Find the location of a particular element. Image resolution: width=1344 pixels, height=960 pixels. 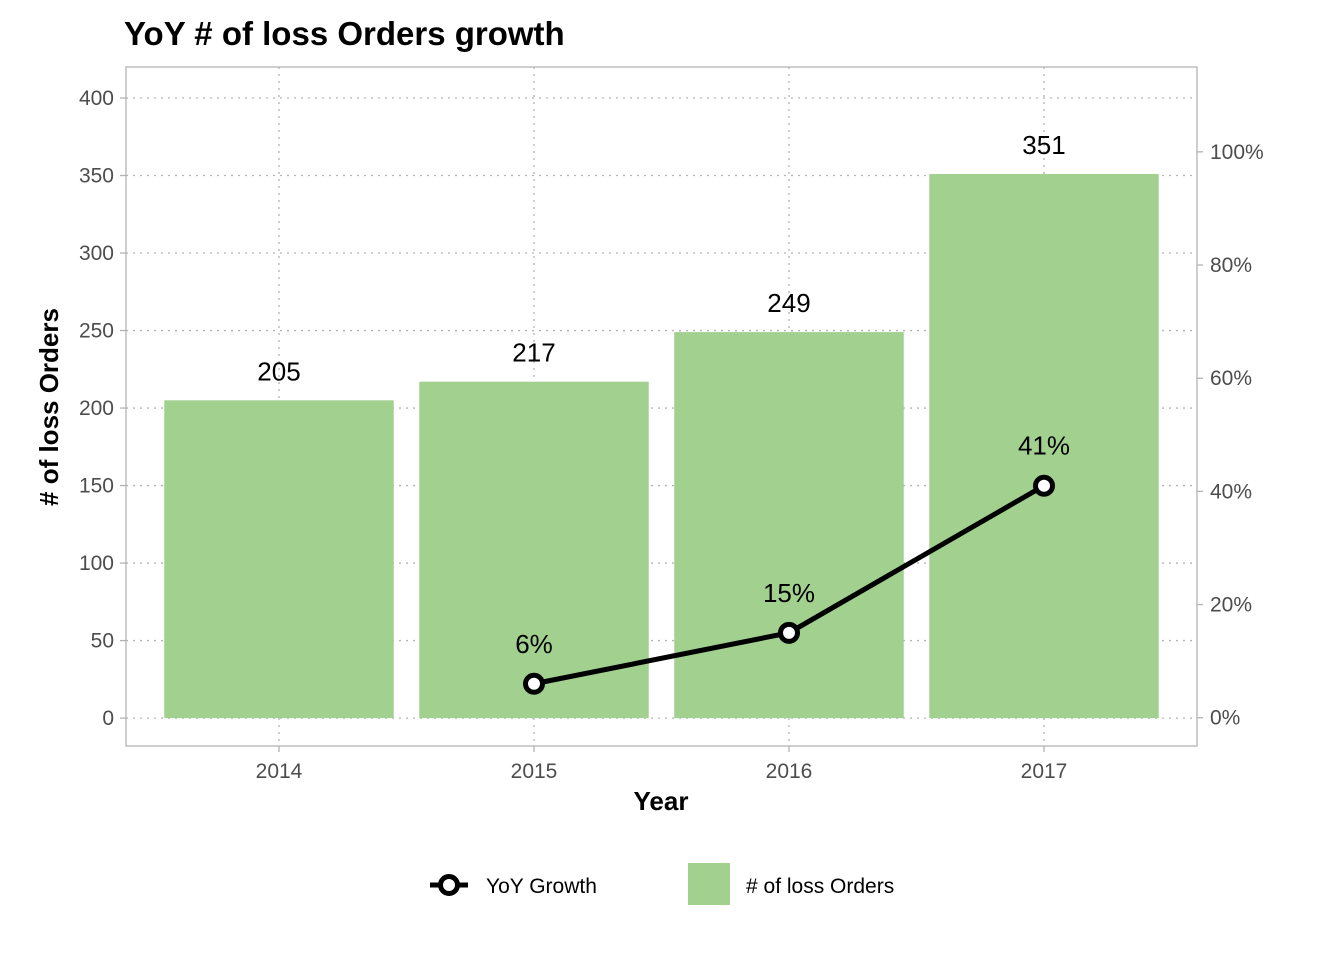

y2-tick-label: 60% is located at coordinates (1231, 378).